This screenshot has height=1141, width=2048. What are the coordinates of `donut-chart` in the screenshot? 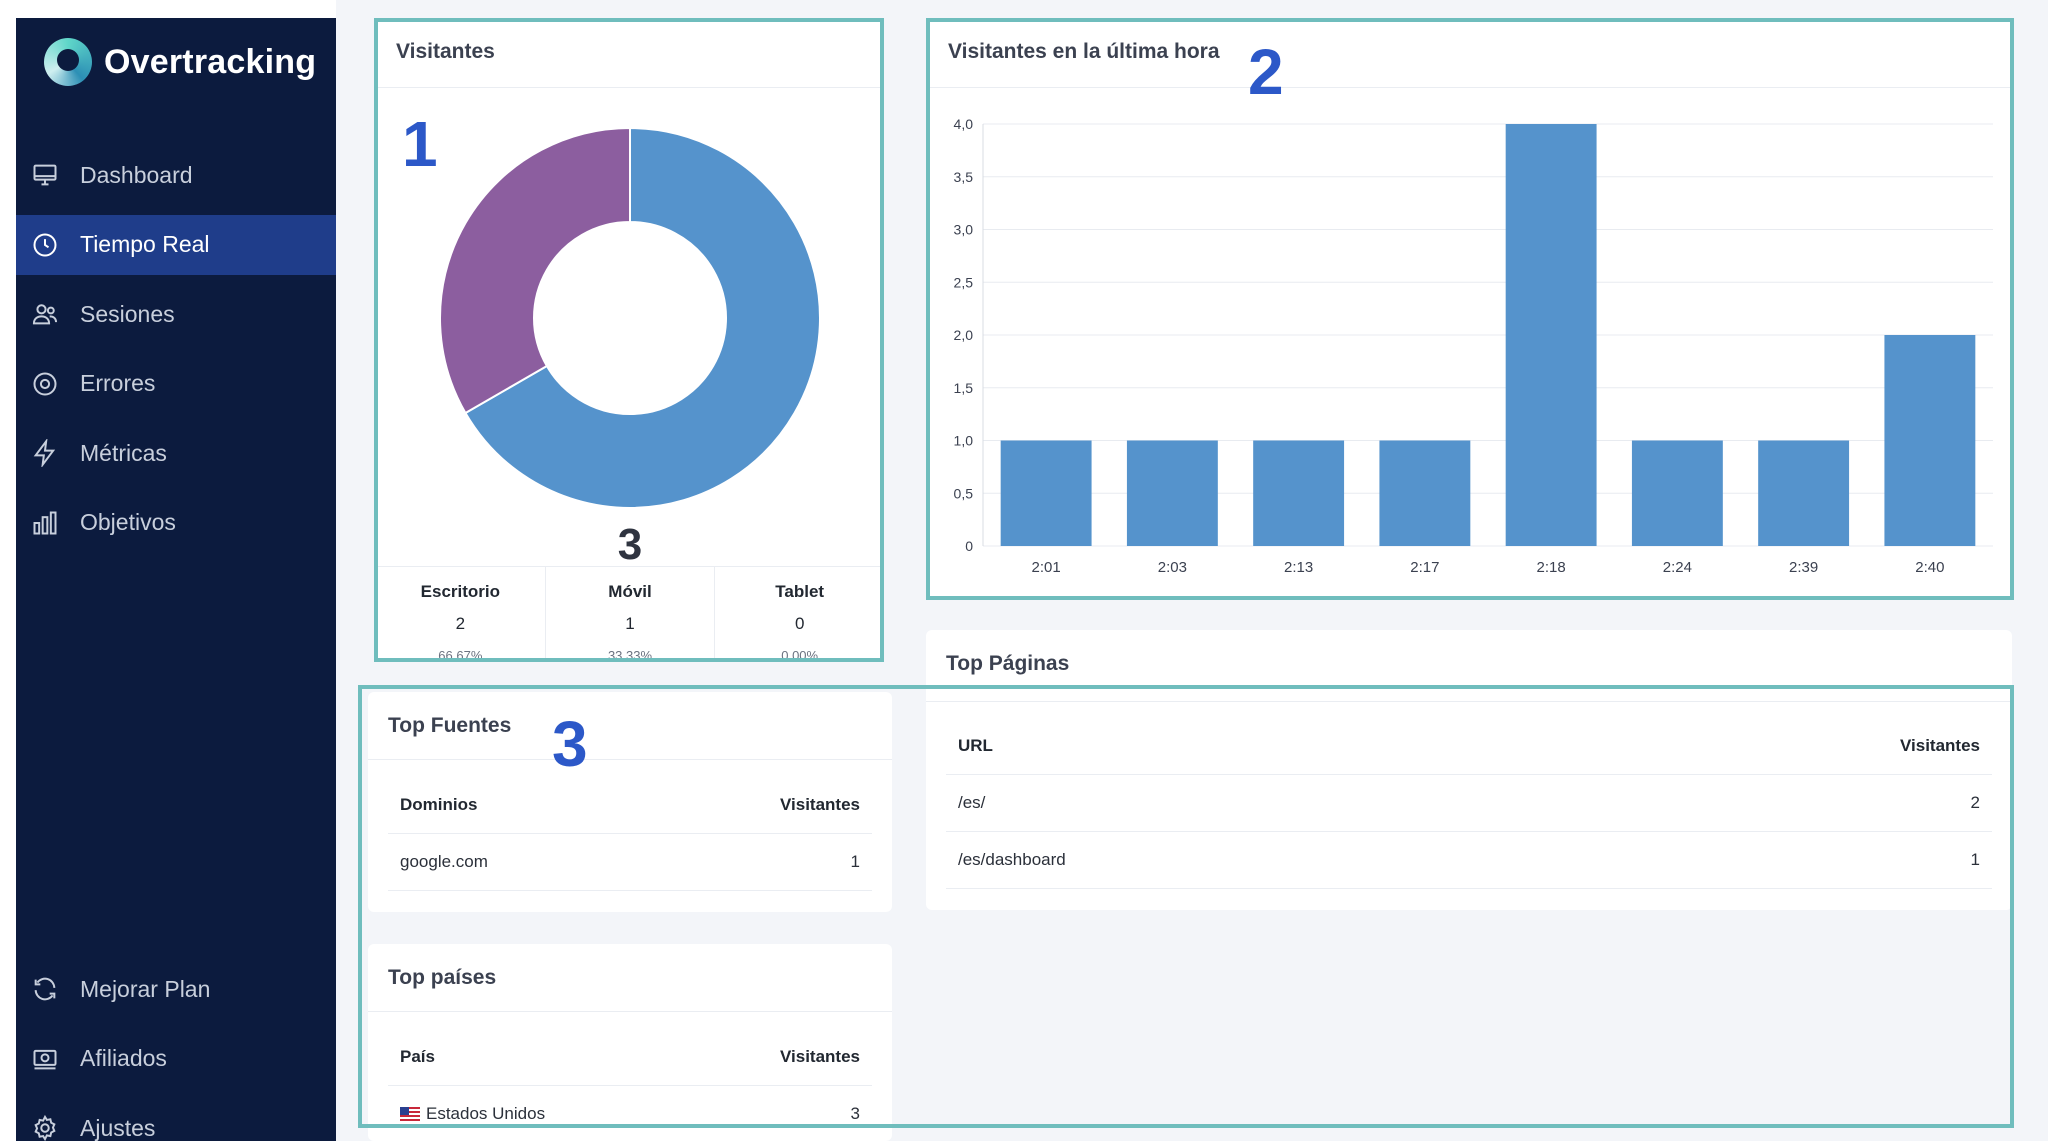 It's located at (630, 317).